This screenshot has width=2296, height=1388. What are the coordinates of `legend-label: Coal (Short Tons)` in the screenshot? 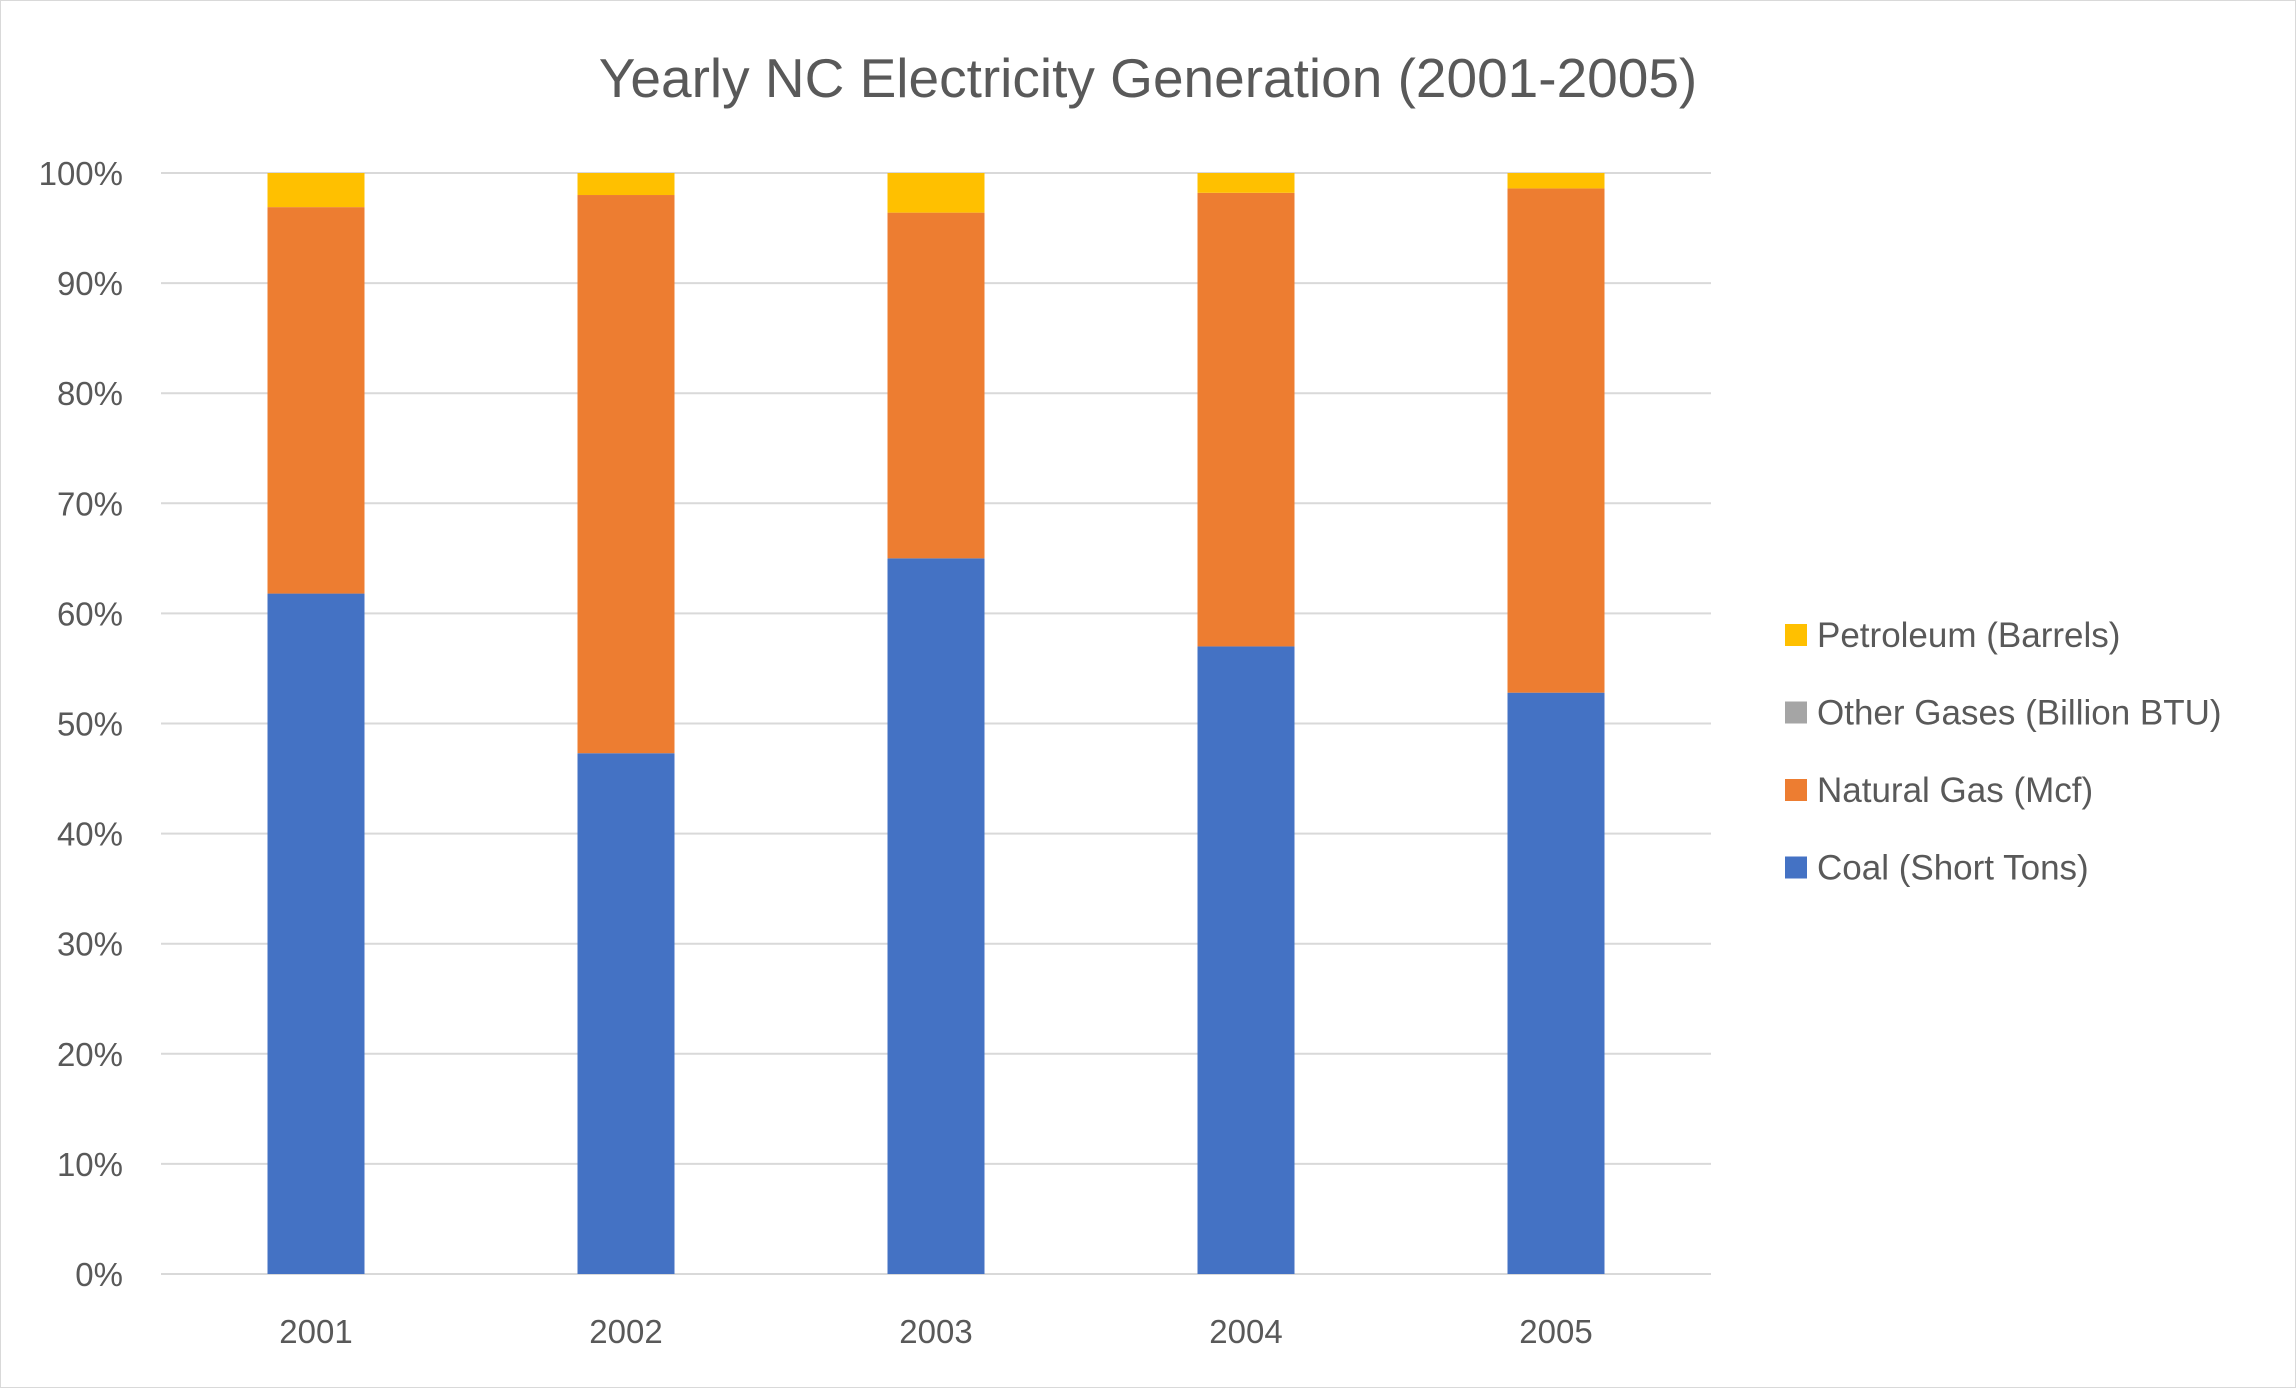 It's located at (1953, 868).